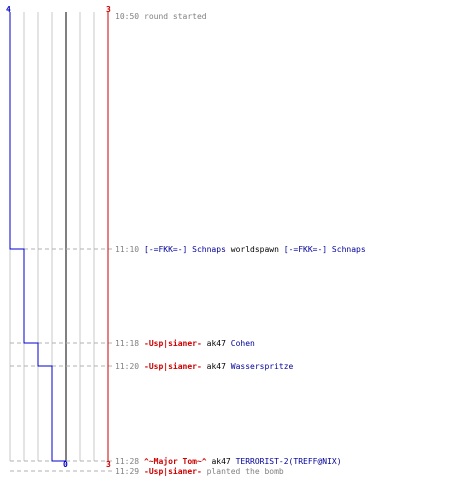 Image resolution: width=450 pixels, height=500 pixels. What do you see at coordinates (108, 464) in the screenshot?
I see `t-end-count: 3` at bounding box center [108, 464].